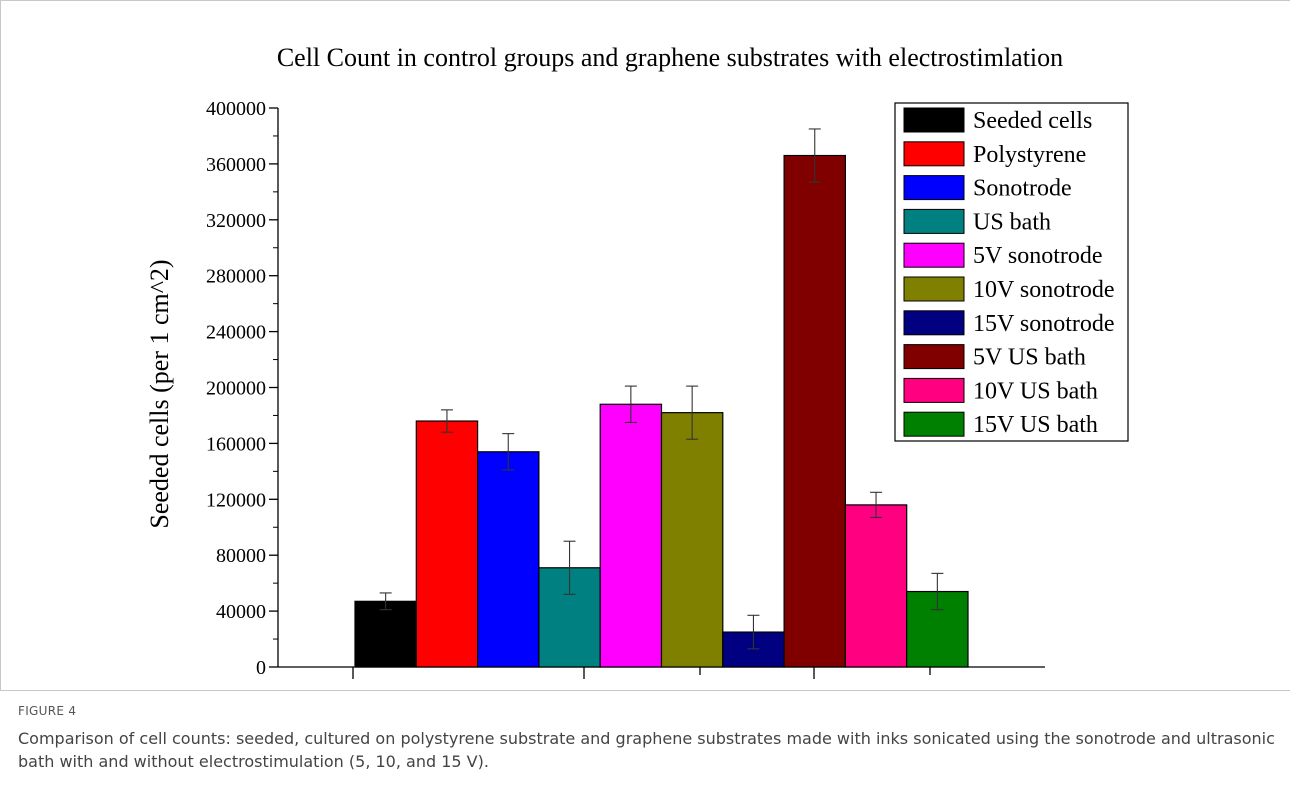 Image resolution: width=1290 pixels, height=792 pixels. What do you see at coordinates (1029, 358) in the screenshot?
I see `legend-label: 5V US bath` at bounding box center [1029, 358].